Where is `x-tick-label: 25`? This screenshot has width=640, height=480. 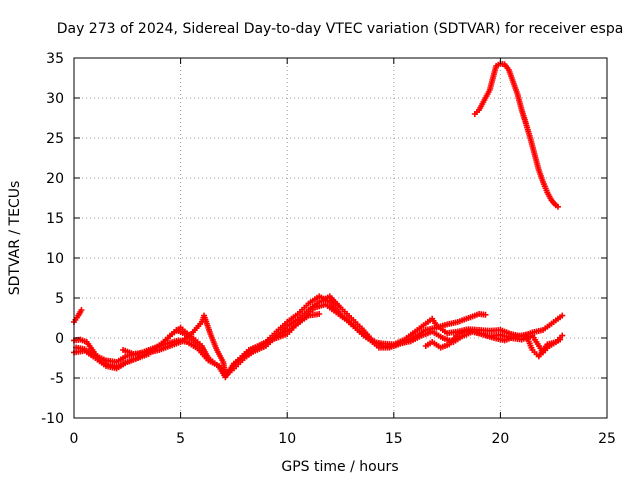 x-tick-label: 25 is located at coordinates (607, 439).